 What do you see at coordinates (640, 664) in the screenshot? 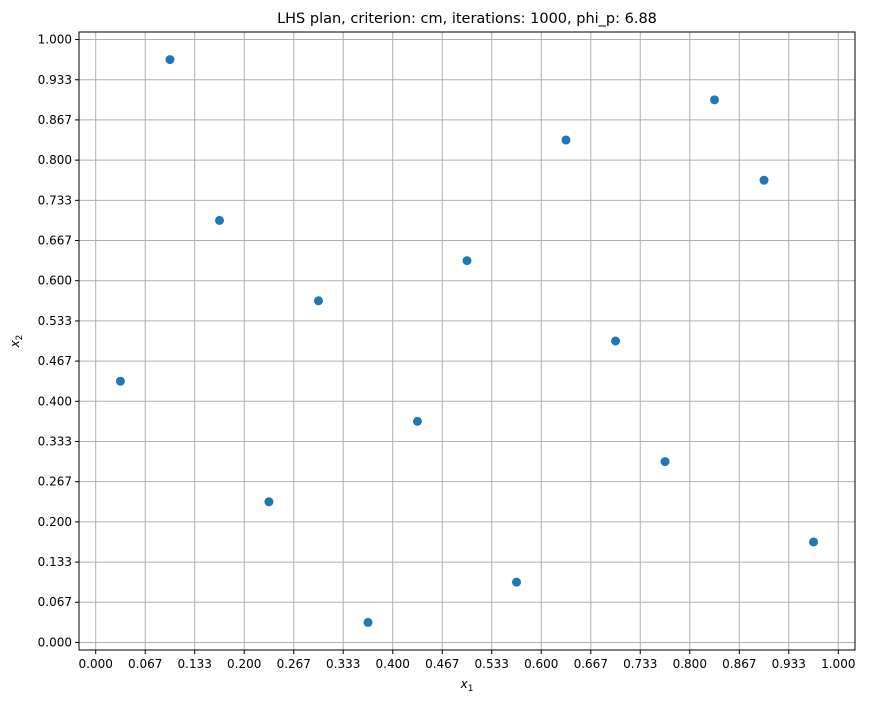
I see `x-tick-label: 0.733` at bounding box center [640, 664].